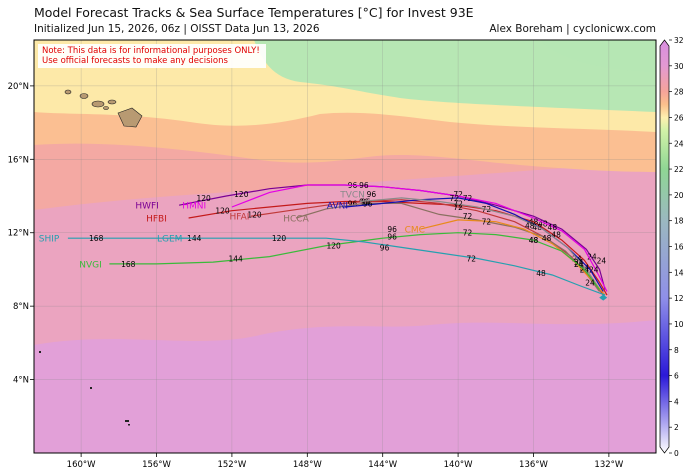 This screenshot has width=700, height=475. Describe the element at coordinates (194, 207) in the screenshot. I see `track-model-label: HMNI` at that location.